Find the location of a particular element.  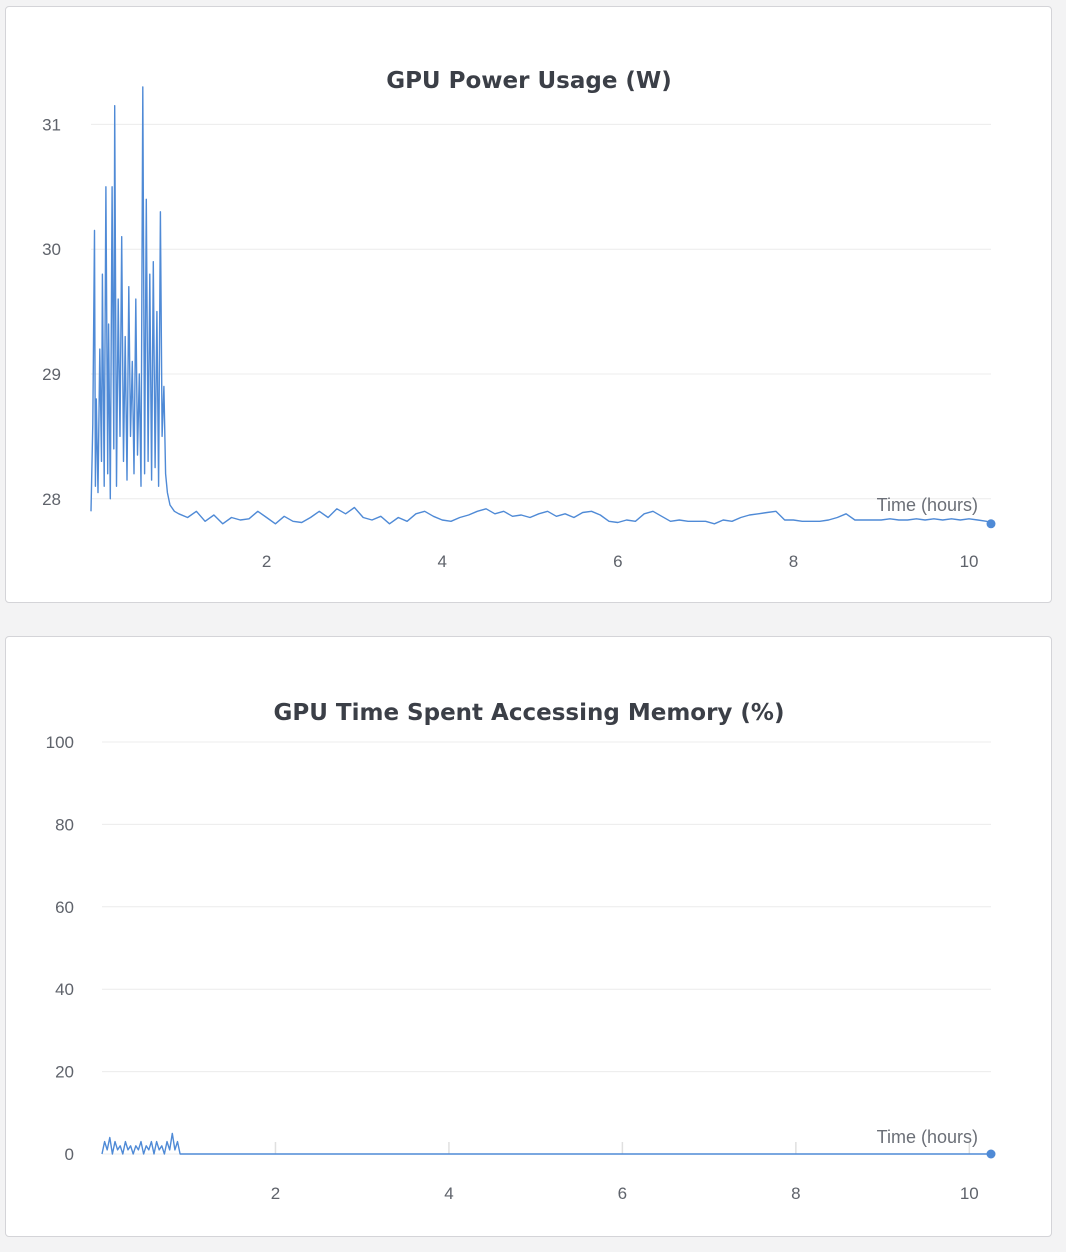

y-tick-label: 20 is located at coordinates (64, 1072).